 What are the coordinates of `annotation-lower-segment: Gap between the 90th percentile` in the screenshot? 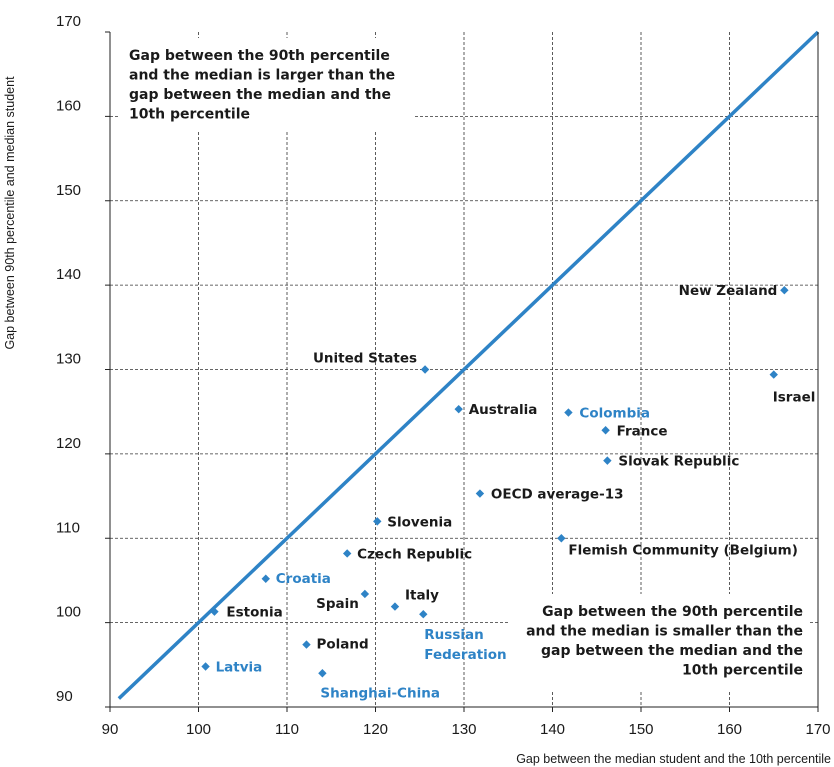 It's located at (672, 612).